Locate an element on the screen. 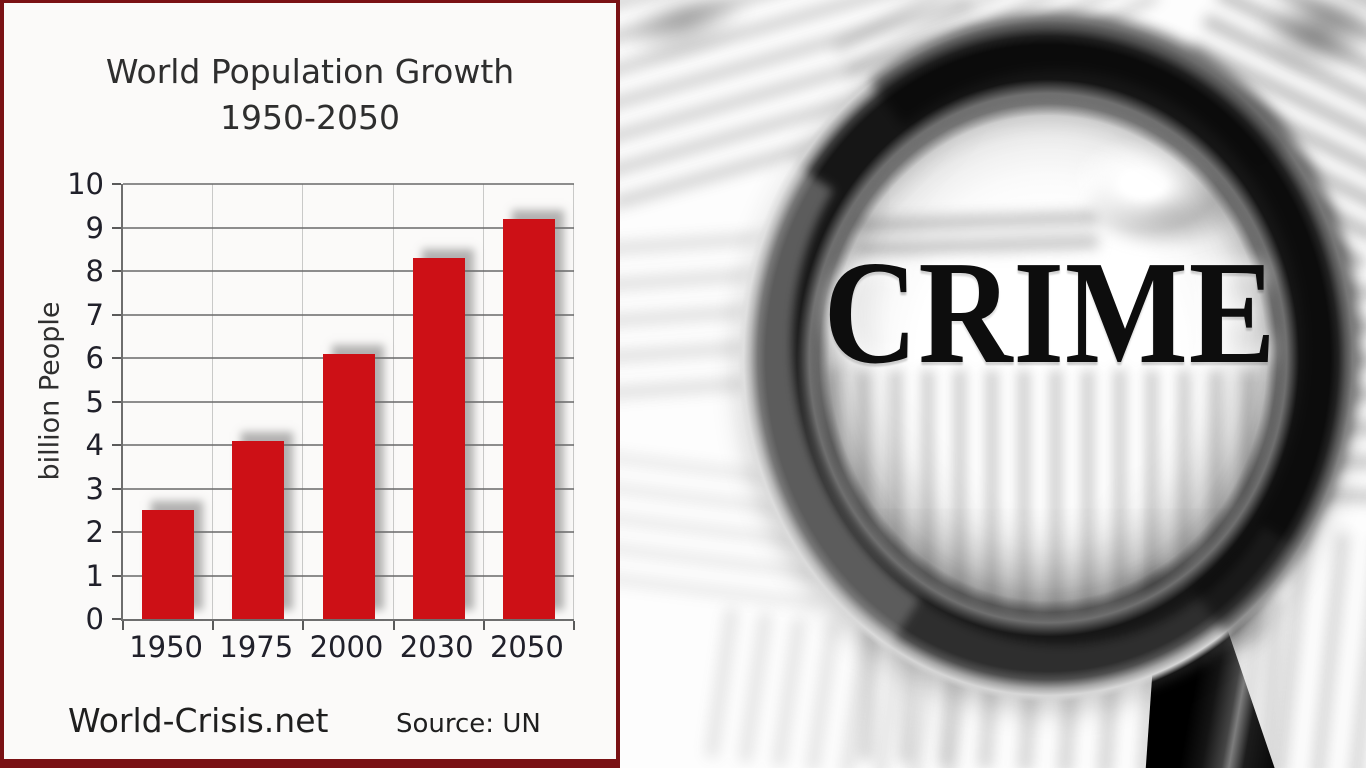  x-axis-tick-labels: 1950 1975 2000 2030 2050 is located at coordinates (346, 648).